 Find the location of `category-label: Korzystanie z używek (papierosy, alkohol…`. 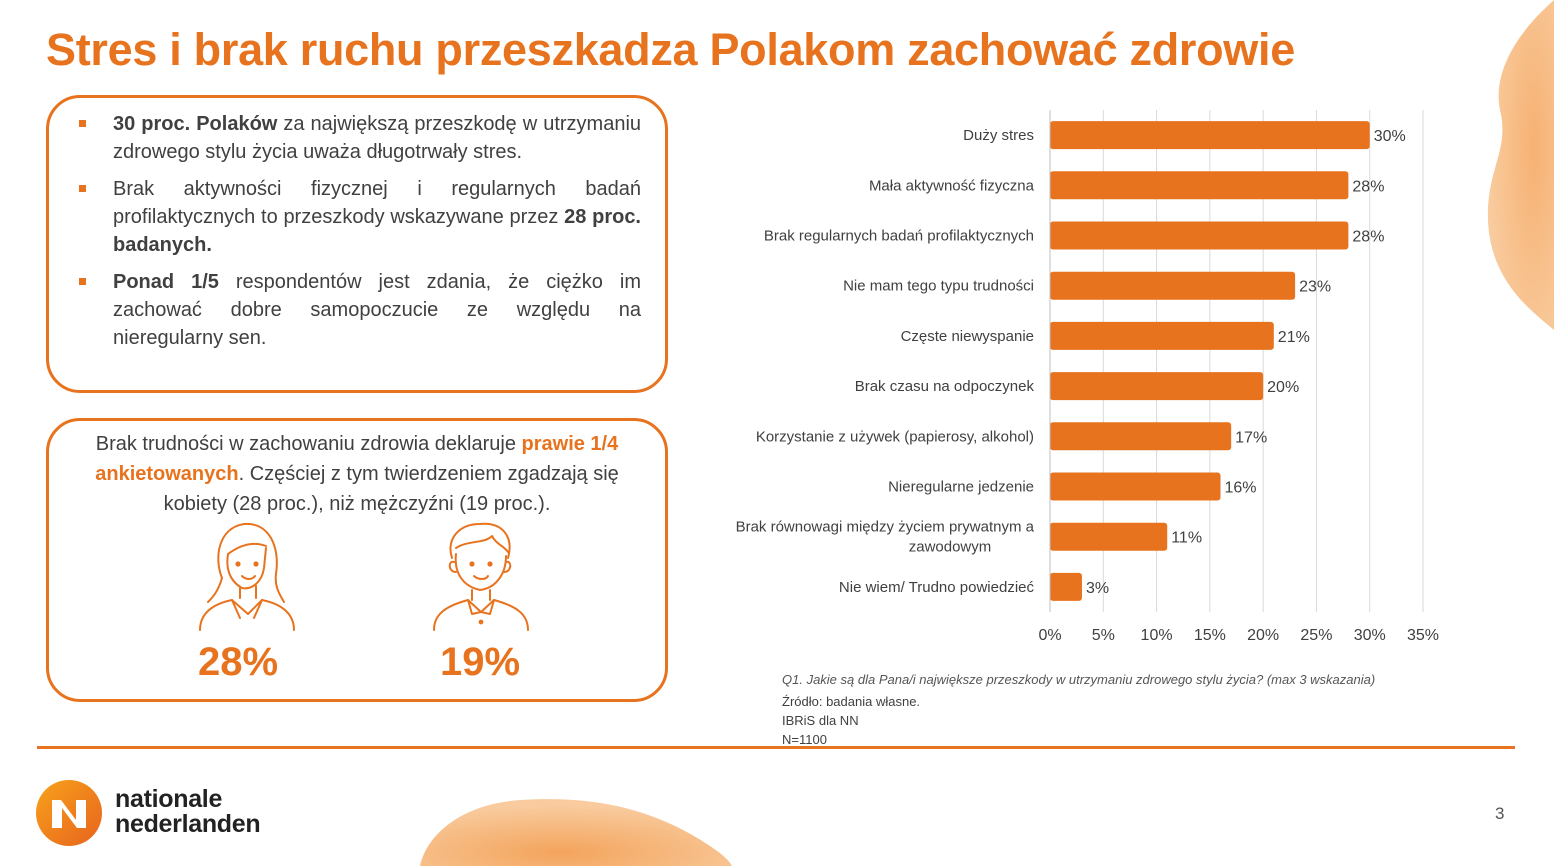

category-label: Korzystanie z używek (papierosy, alkohol… is located at coordinates (895, 436).